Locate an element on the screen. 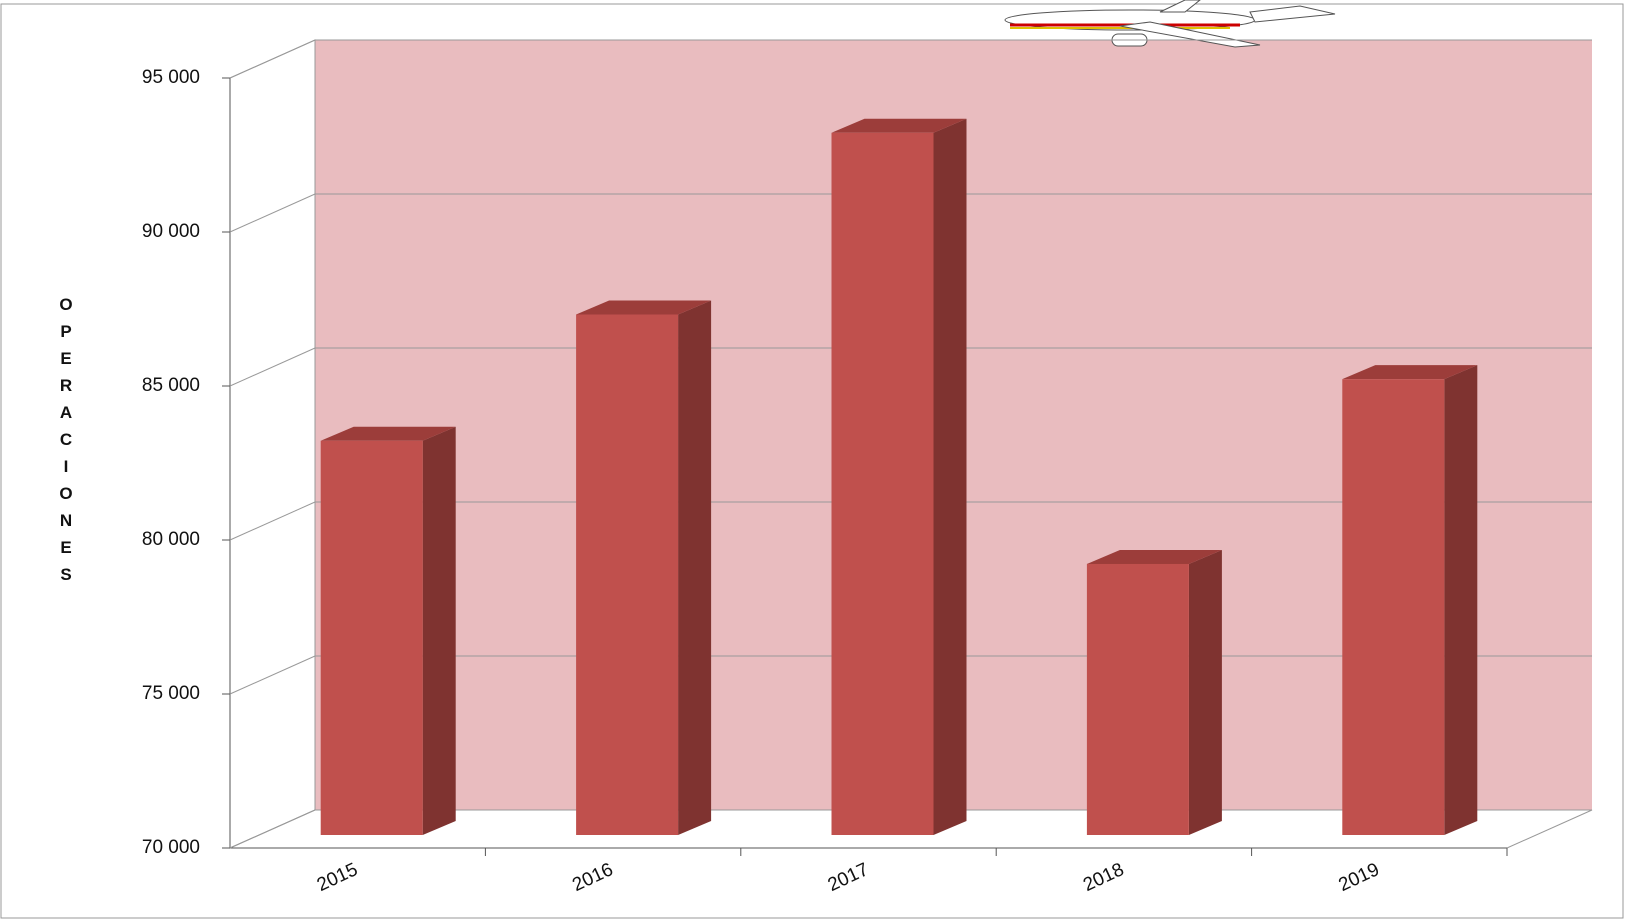  x-tick-label: 2018 is located at coordinates (1103, 877).